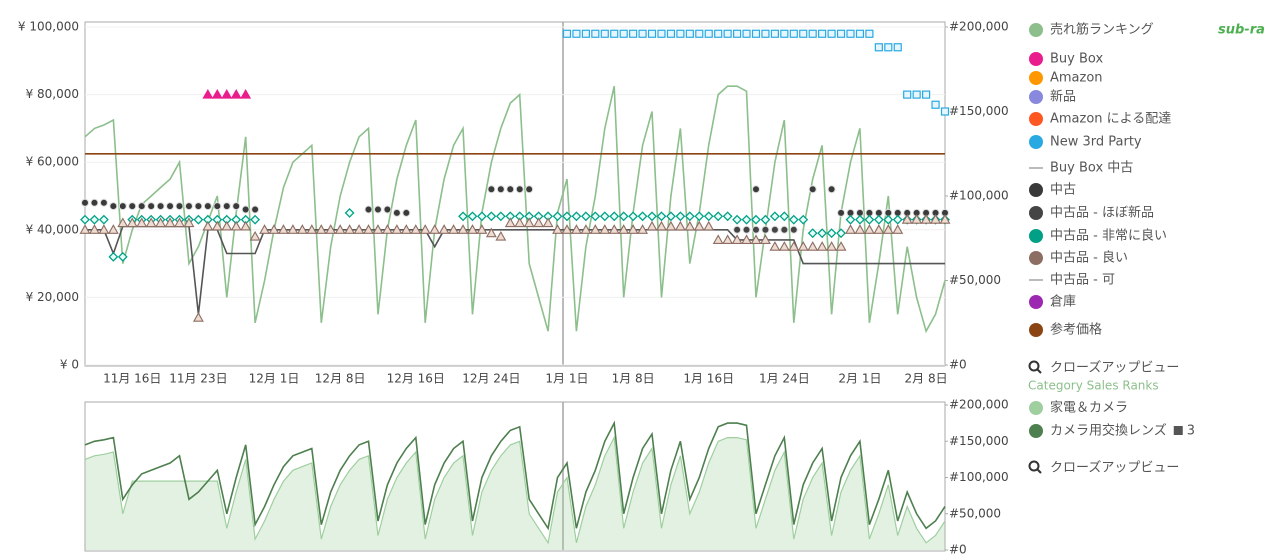 Image resolution: width=1272 pixels, height=559 pixels. What do you see at coordinates (1063, 97) in the screenshot?
I see `legend-label: 新品` at bounding box center [1063, 97].